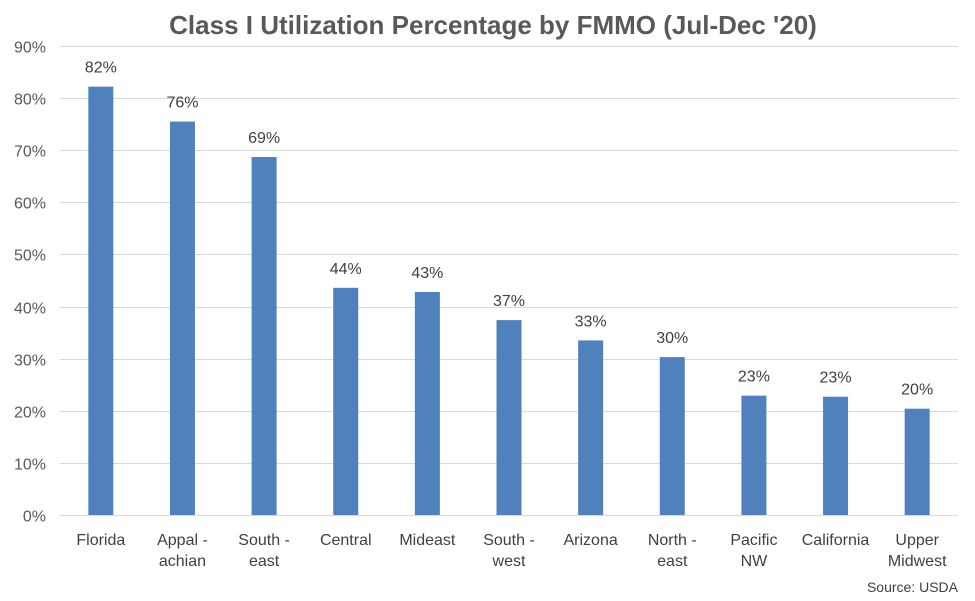 Image resolution: width=975 pixels, height=601 pixels. I want to click on category-label-line: Florida, so click(100, 540).